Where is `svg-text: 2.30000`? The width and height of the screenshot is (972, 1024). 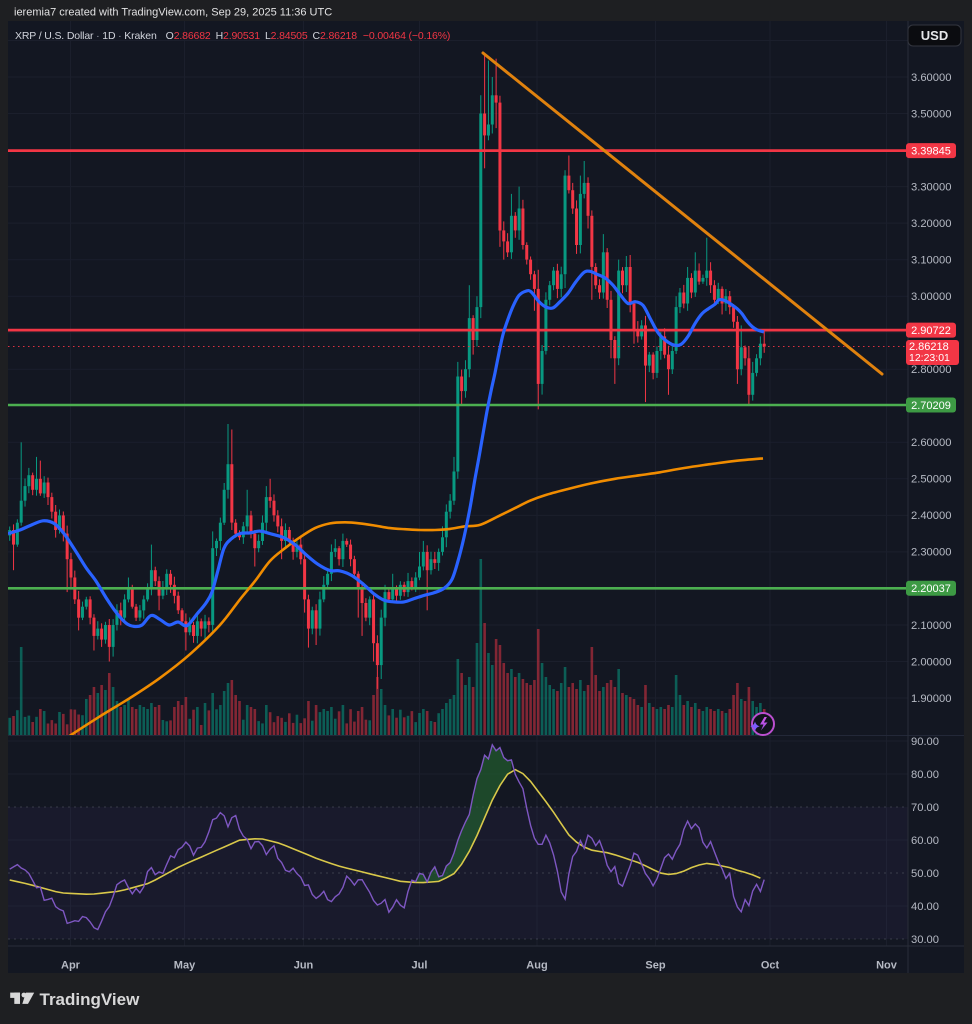 svg-text: 2.30000 is located at coordinates (931, 553).